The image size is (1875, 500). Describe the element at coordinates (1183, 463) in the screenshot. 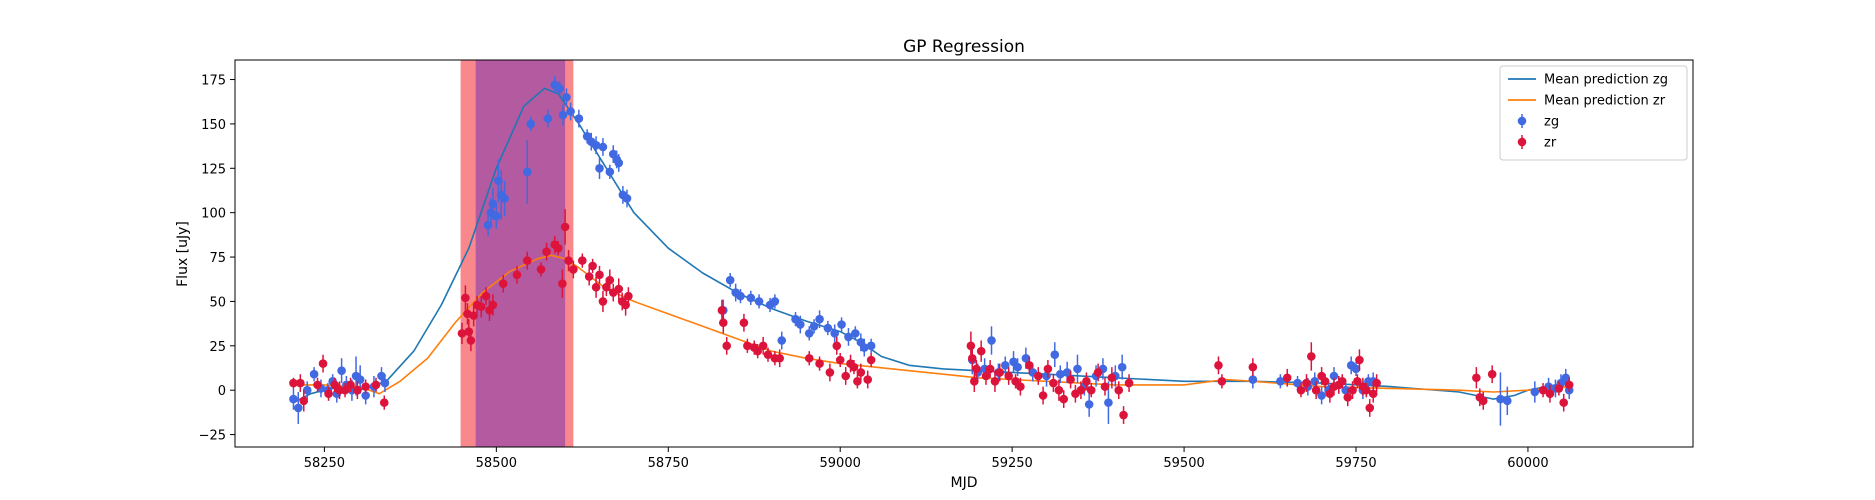

I see `x-tick-label: 59500` at that location.